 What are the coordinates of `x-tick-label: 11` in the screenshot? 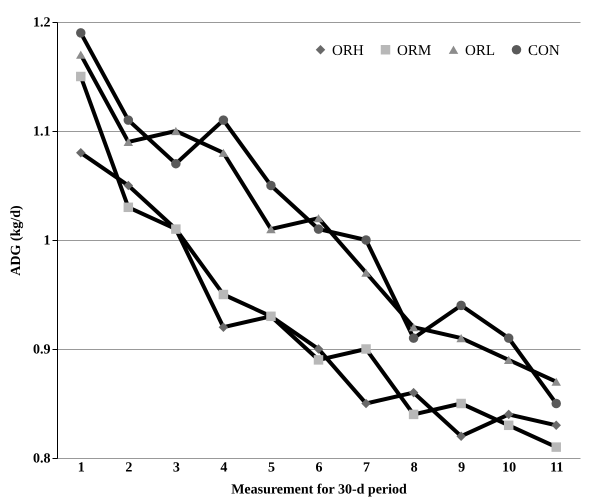 It's located at (557, 468).